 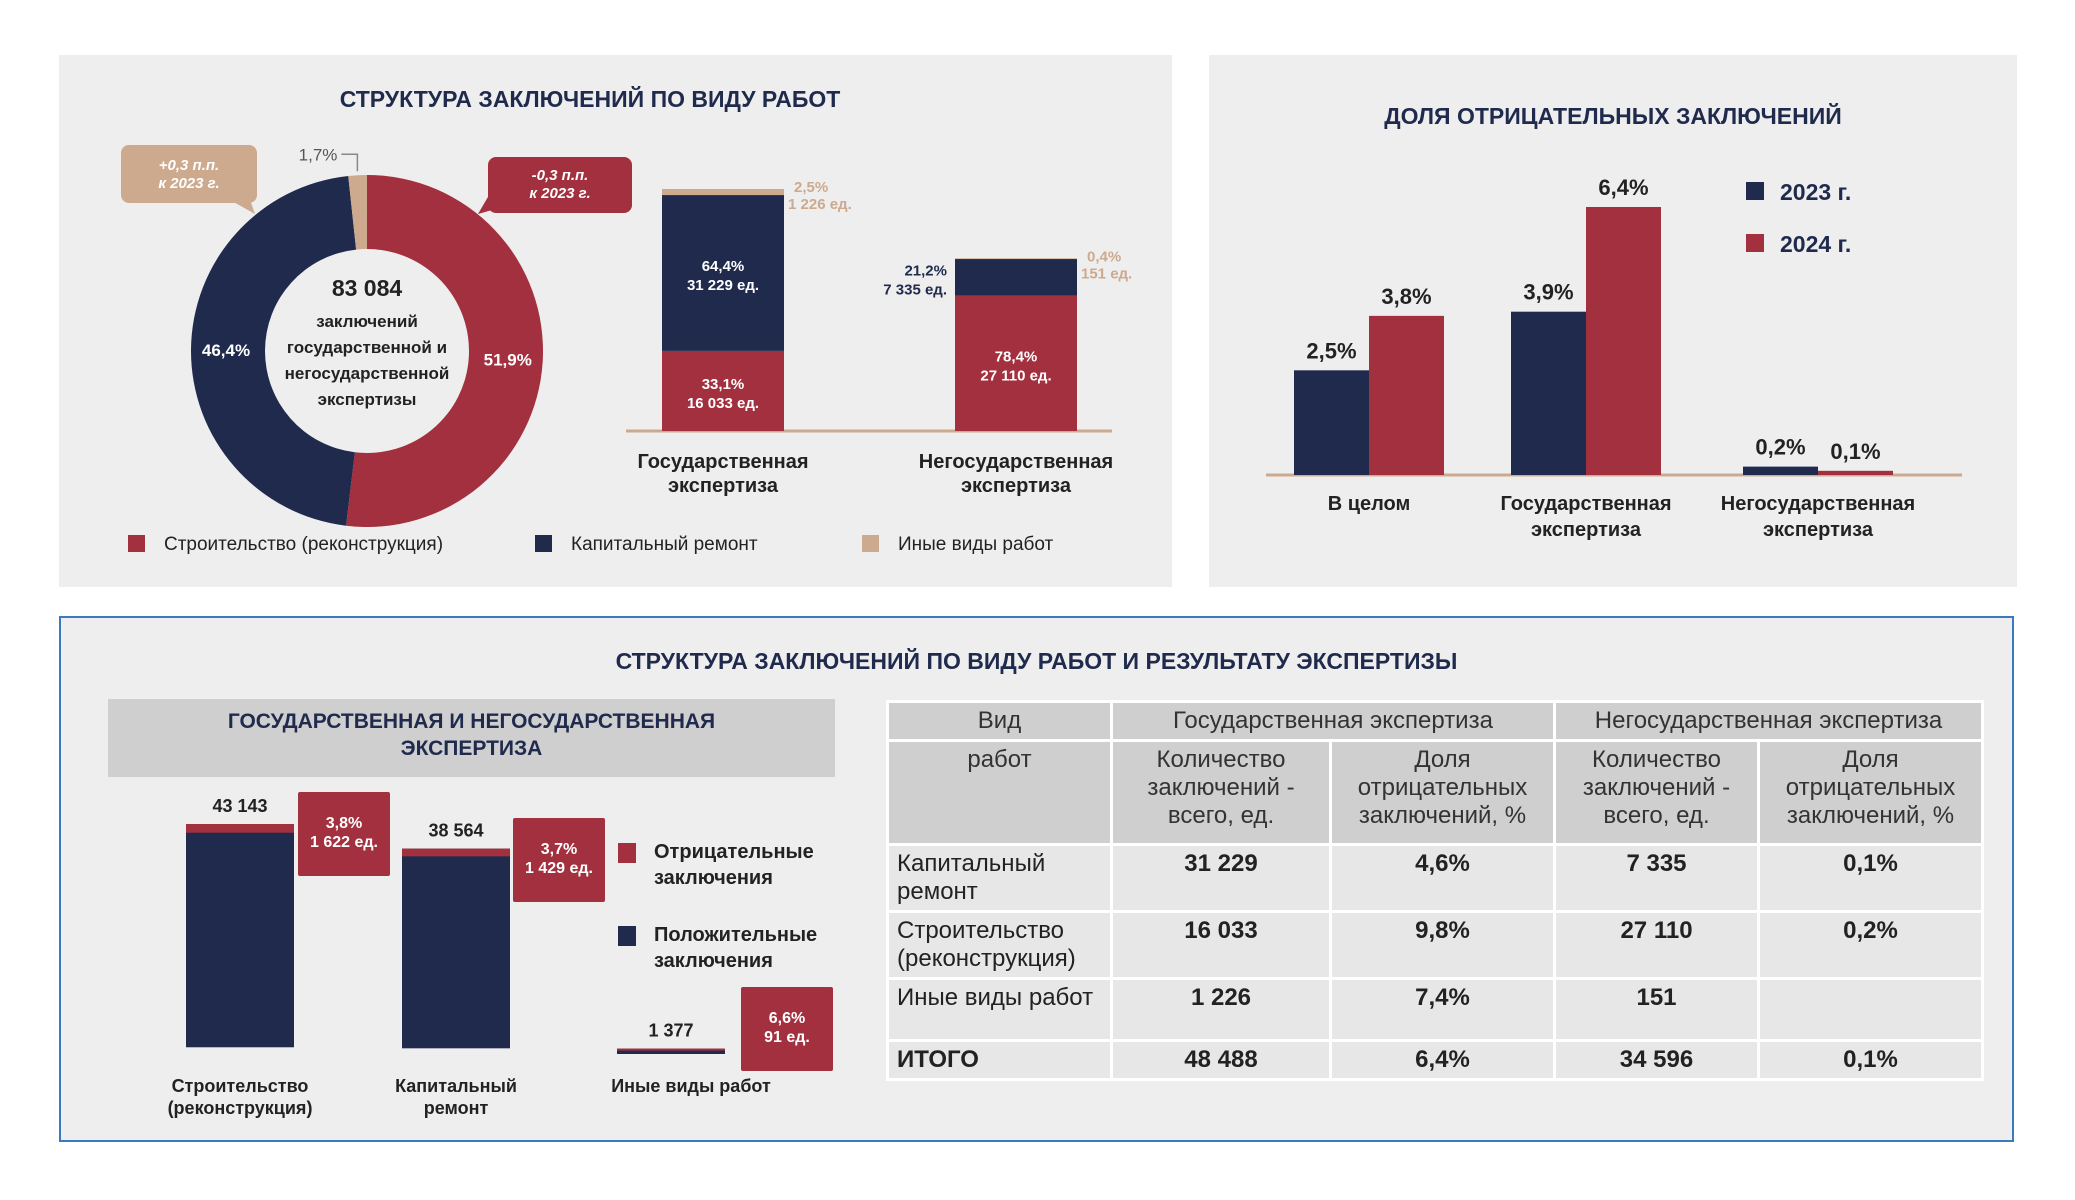 What do you see at coordinates (670, 1031) in the screenshot?
I see `bar-total-label: 1 377` at bounding box center [670, 1031].